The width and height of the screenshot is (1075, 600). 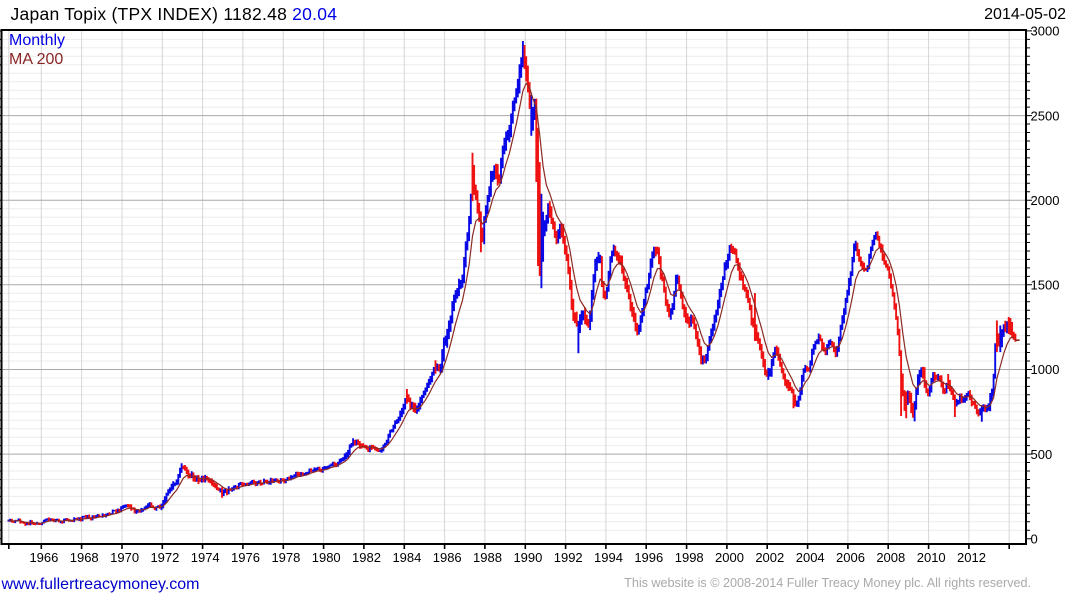 I want to click on svg-text: 1976, so click(x=245, y=557).